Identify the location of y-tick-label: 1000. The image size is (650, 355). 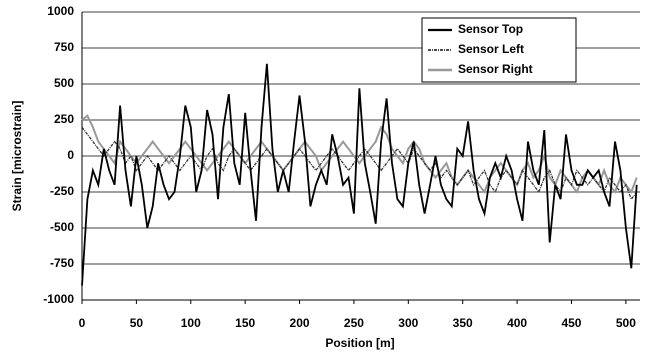
(60, 11).